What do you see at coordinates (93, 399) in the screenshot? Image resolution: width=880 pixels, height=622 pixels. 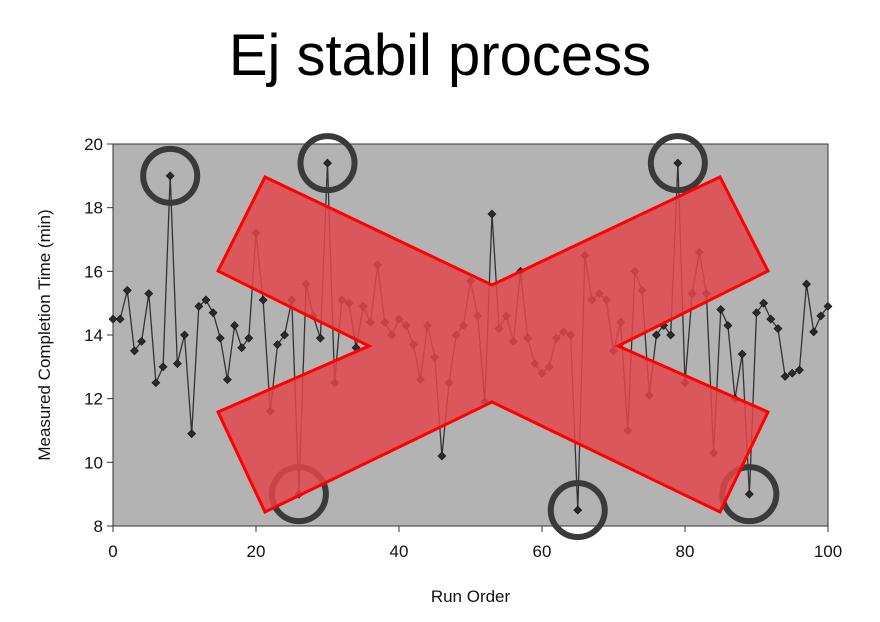 I see `y-tick-label: 12` at bounding box center [93, 399].